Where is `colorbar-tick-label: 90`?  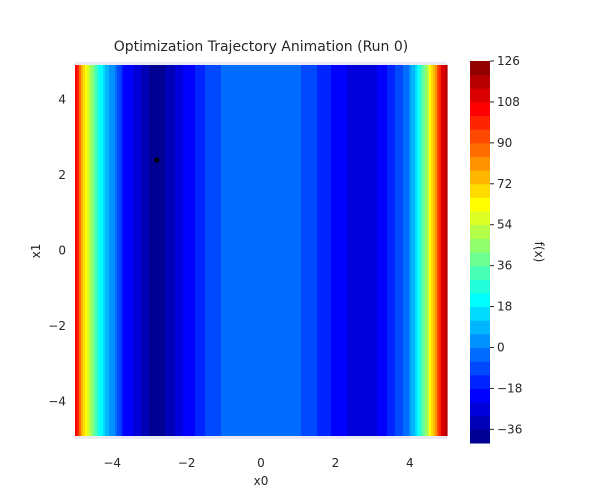
colorbar-tick-label: 90 is located at coordinates (504, 143).